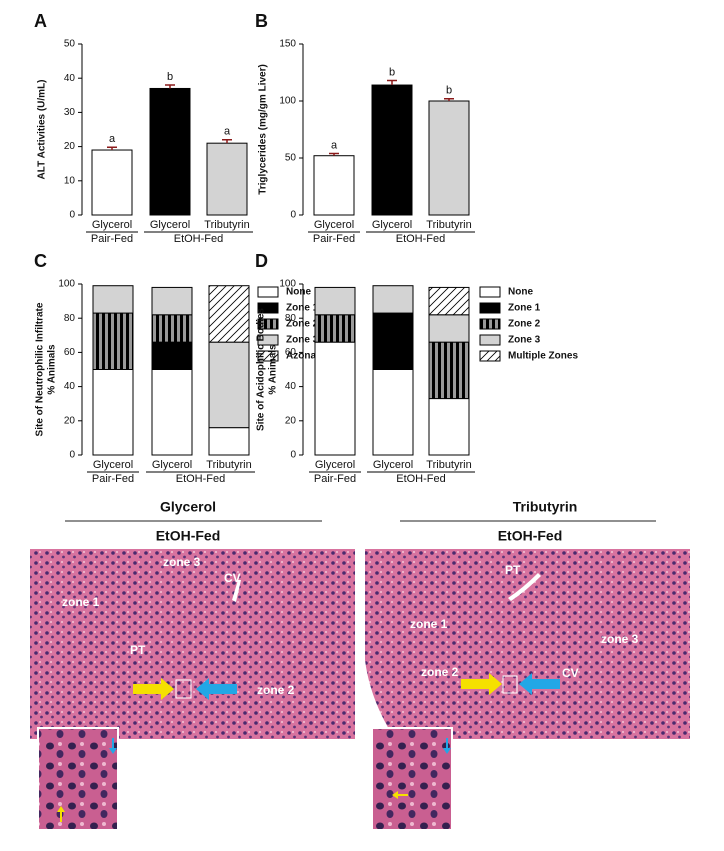  I want to click on y-tick-label: 50, so click(291, 158).